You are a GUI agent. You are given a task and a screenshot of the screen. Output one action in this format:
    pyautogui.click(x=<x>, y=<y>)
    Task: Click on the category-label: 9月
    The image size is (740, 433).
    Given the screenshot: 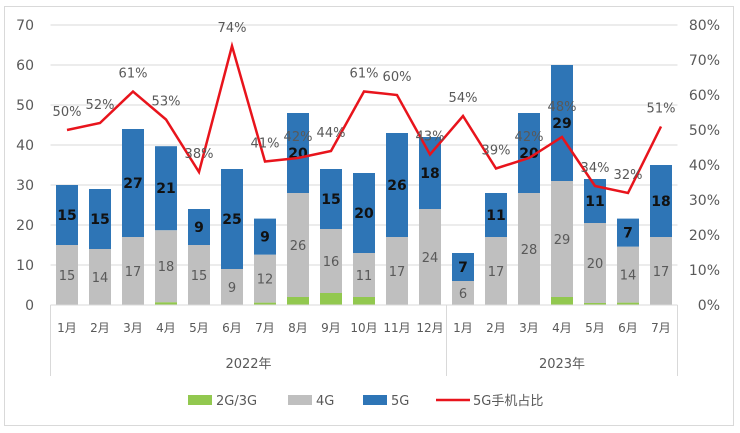 What is the action you would take?
    pyautogui.click(x=331, y=328)
    